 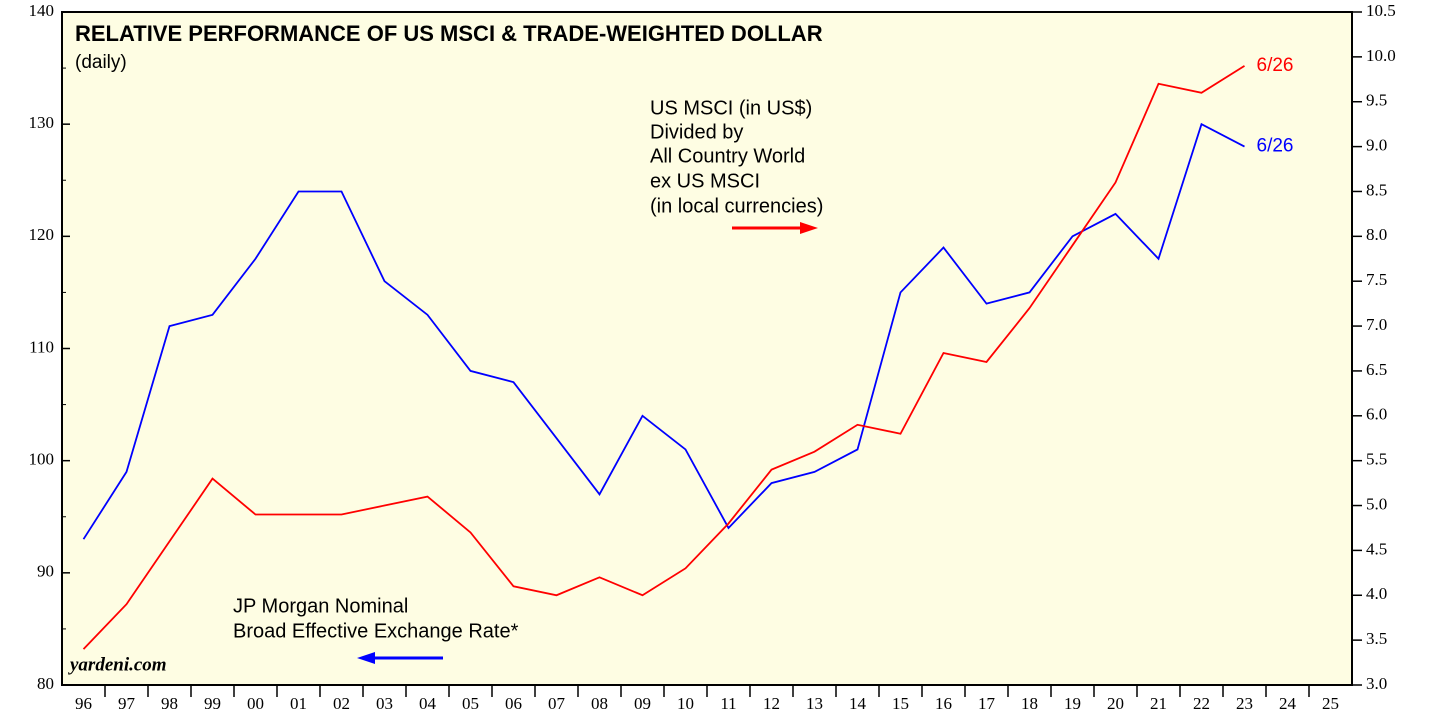 What do you see at coordinates (900, 703) in the screenshot?
I see `x-tick-label: 15` at bounding box center [900, 703].